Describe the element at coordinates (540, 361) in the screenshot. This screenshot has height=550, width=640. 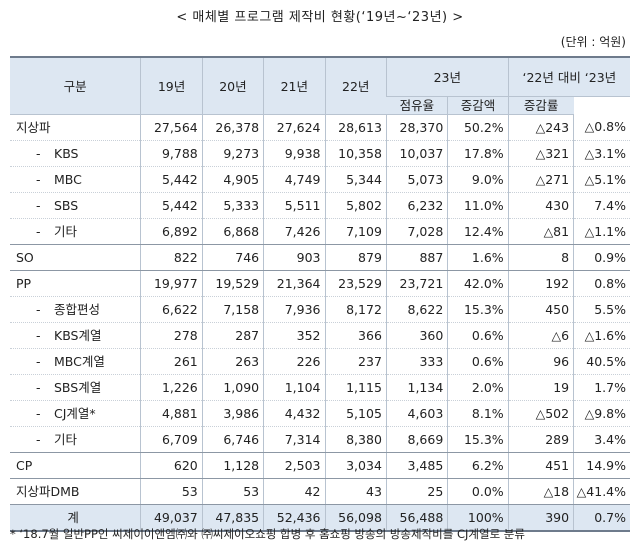
I see `change-amount-cell: 96` at that location.